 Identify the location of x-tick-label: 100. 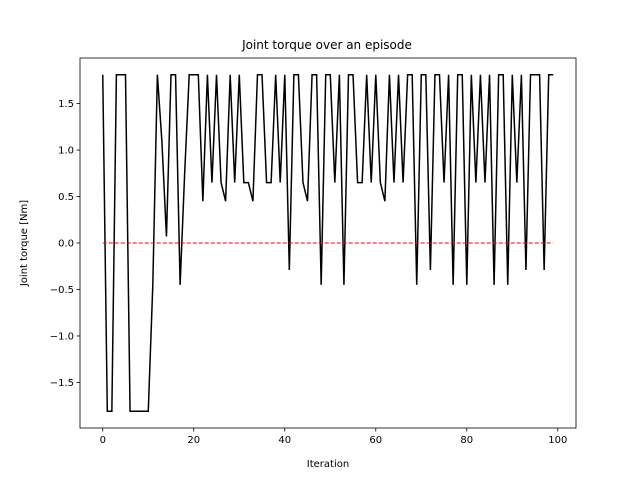
(557, 440).